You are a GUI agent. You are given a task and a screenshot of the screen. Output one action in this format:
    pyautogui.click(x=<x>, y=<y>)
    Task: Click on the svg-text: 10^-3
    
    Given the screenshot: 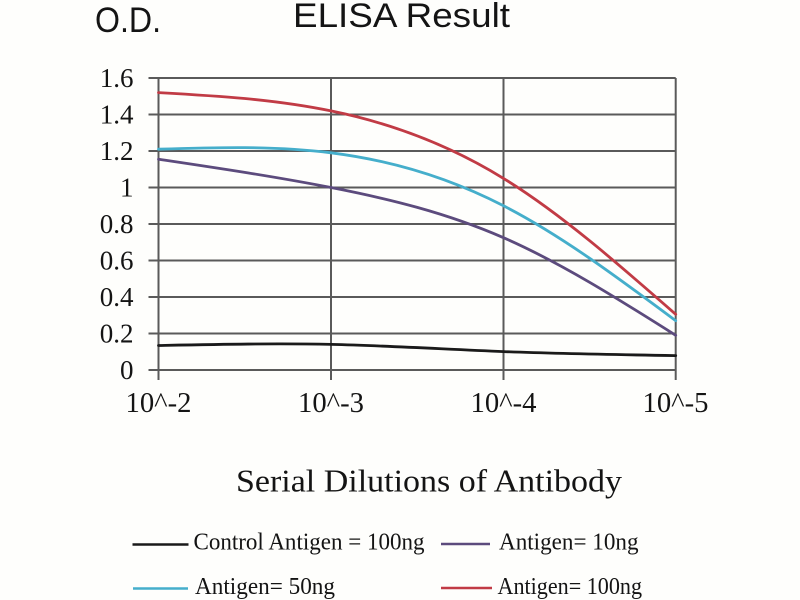 What is the action you would take?
    pyautogui.click(x=331, y=403)
    